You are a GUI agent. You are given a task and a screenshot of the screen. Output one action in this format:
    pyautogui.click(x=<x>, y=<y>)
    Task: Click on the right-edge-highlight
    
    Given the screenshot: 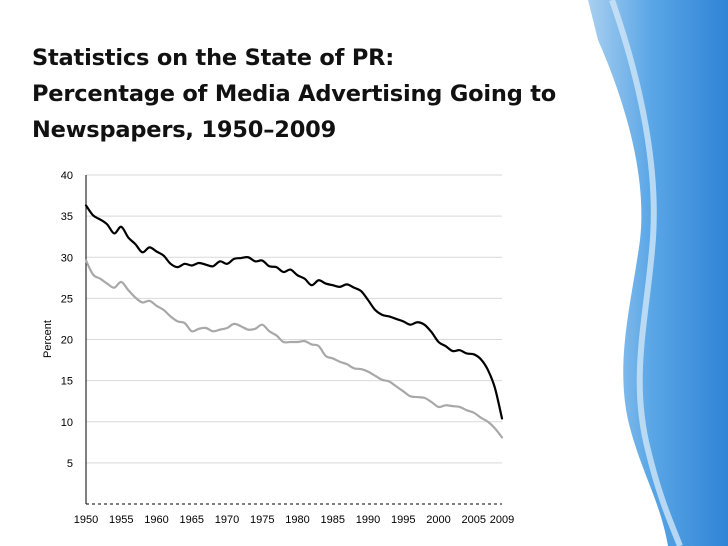 What is the action you would take?
    pyautogui.click(x=646, y=273)
    